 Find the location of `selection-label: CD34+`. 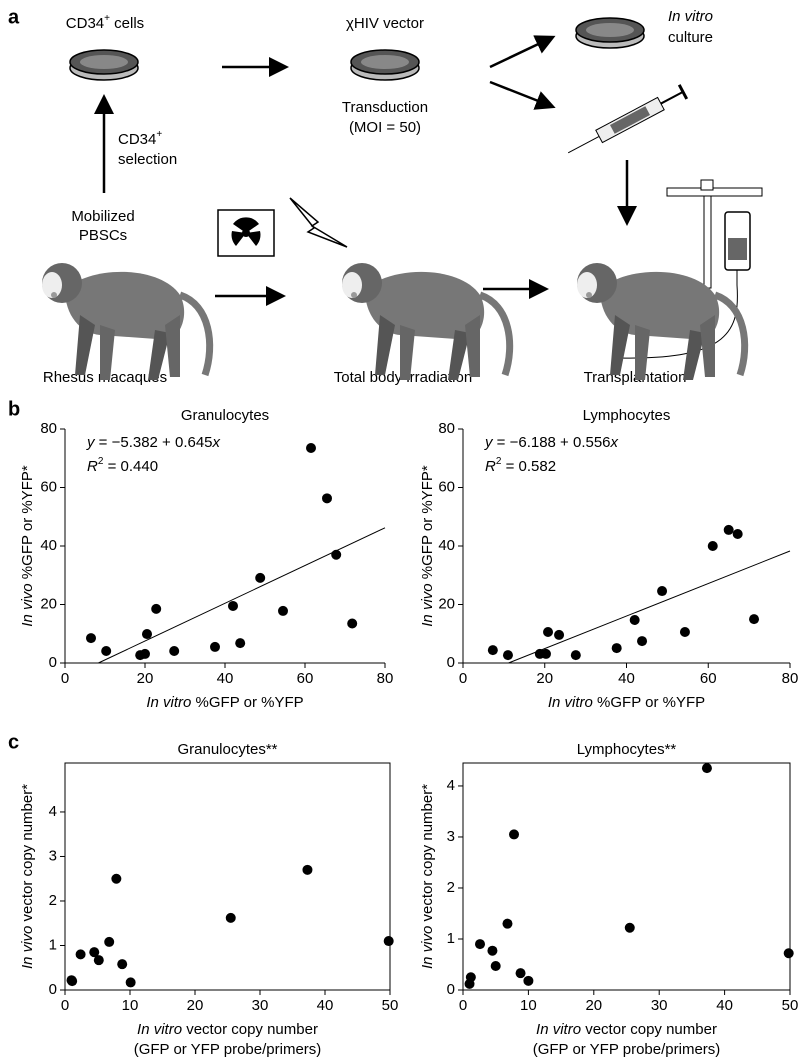

selection-label: CD34+ is located at coordinates (140, 138).